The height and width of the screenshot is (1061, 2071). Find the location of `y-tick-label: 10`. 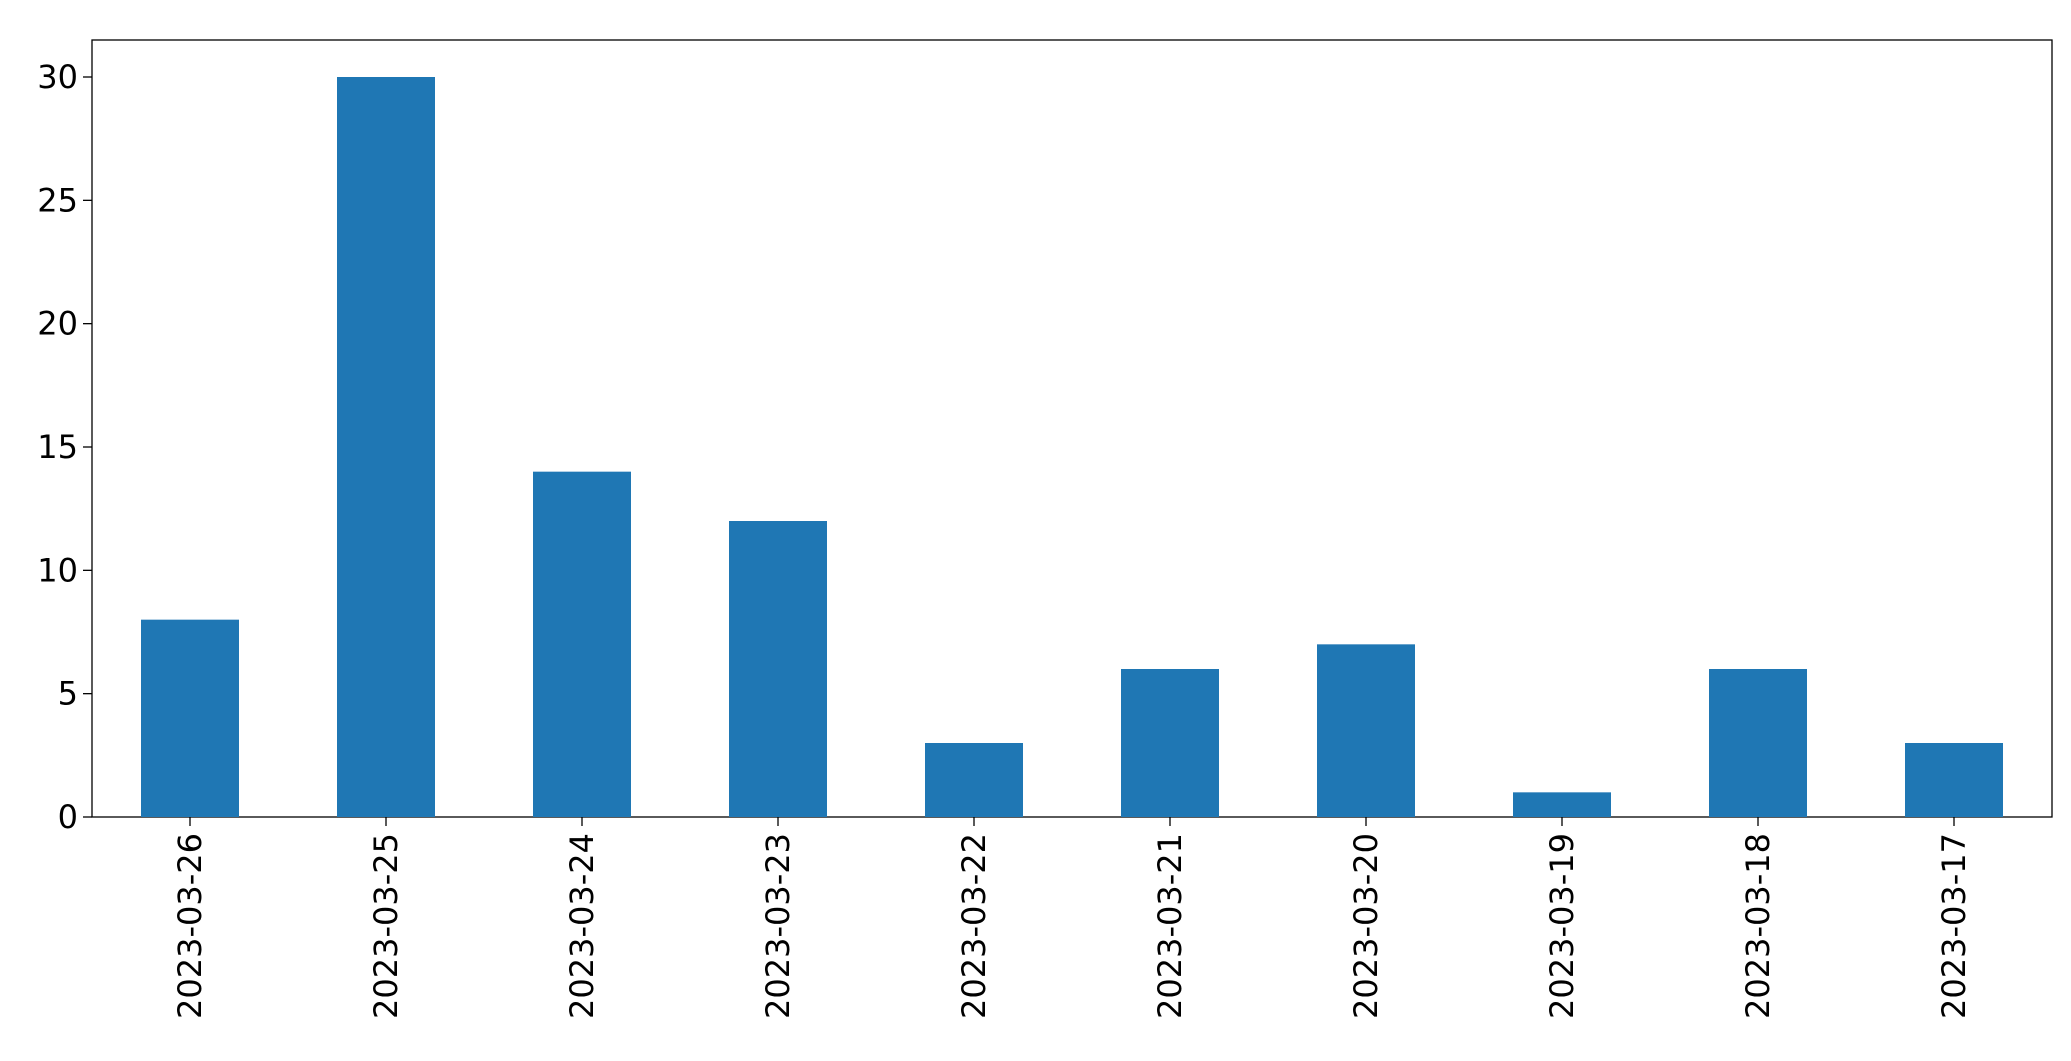

y-tick-label: 10 is located at coordinates (57, 570).